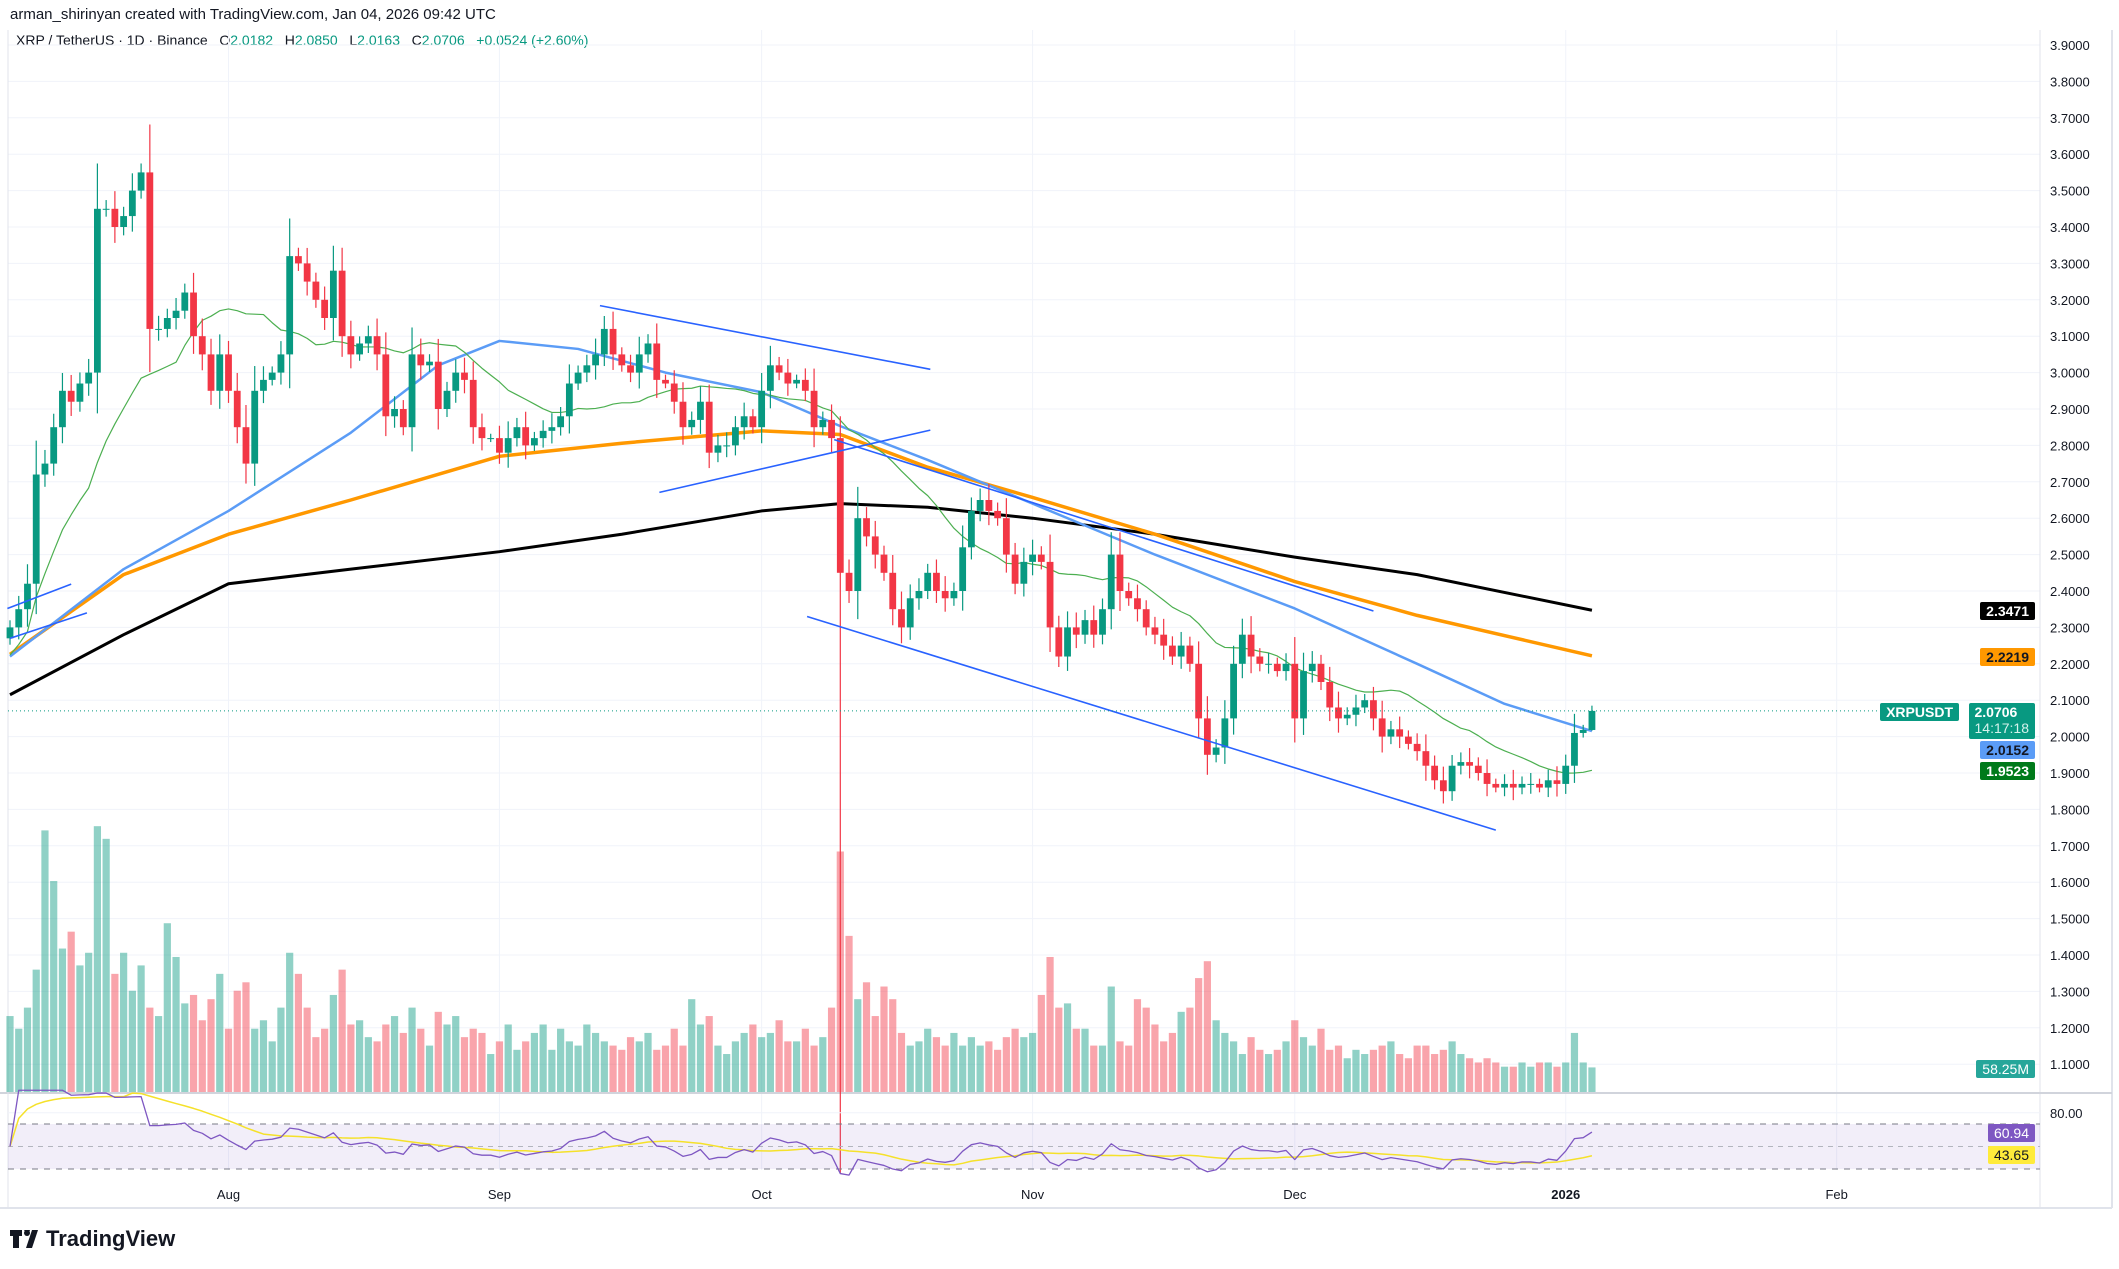  What do you see at coordinates (2070, 809) in the screenshot?
I see `price-tick-label: 1.8000` at bounding box center [2070, 809].